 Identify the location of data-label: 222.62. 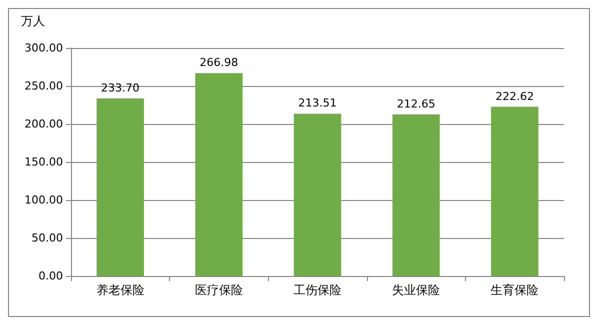
(514, 96).